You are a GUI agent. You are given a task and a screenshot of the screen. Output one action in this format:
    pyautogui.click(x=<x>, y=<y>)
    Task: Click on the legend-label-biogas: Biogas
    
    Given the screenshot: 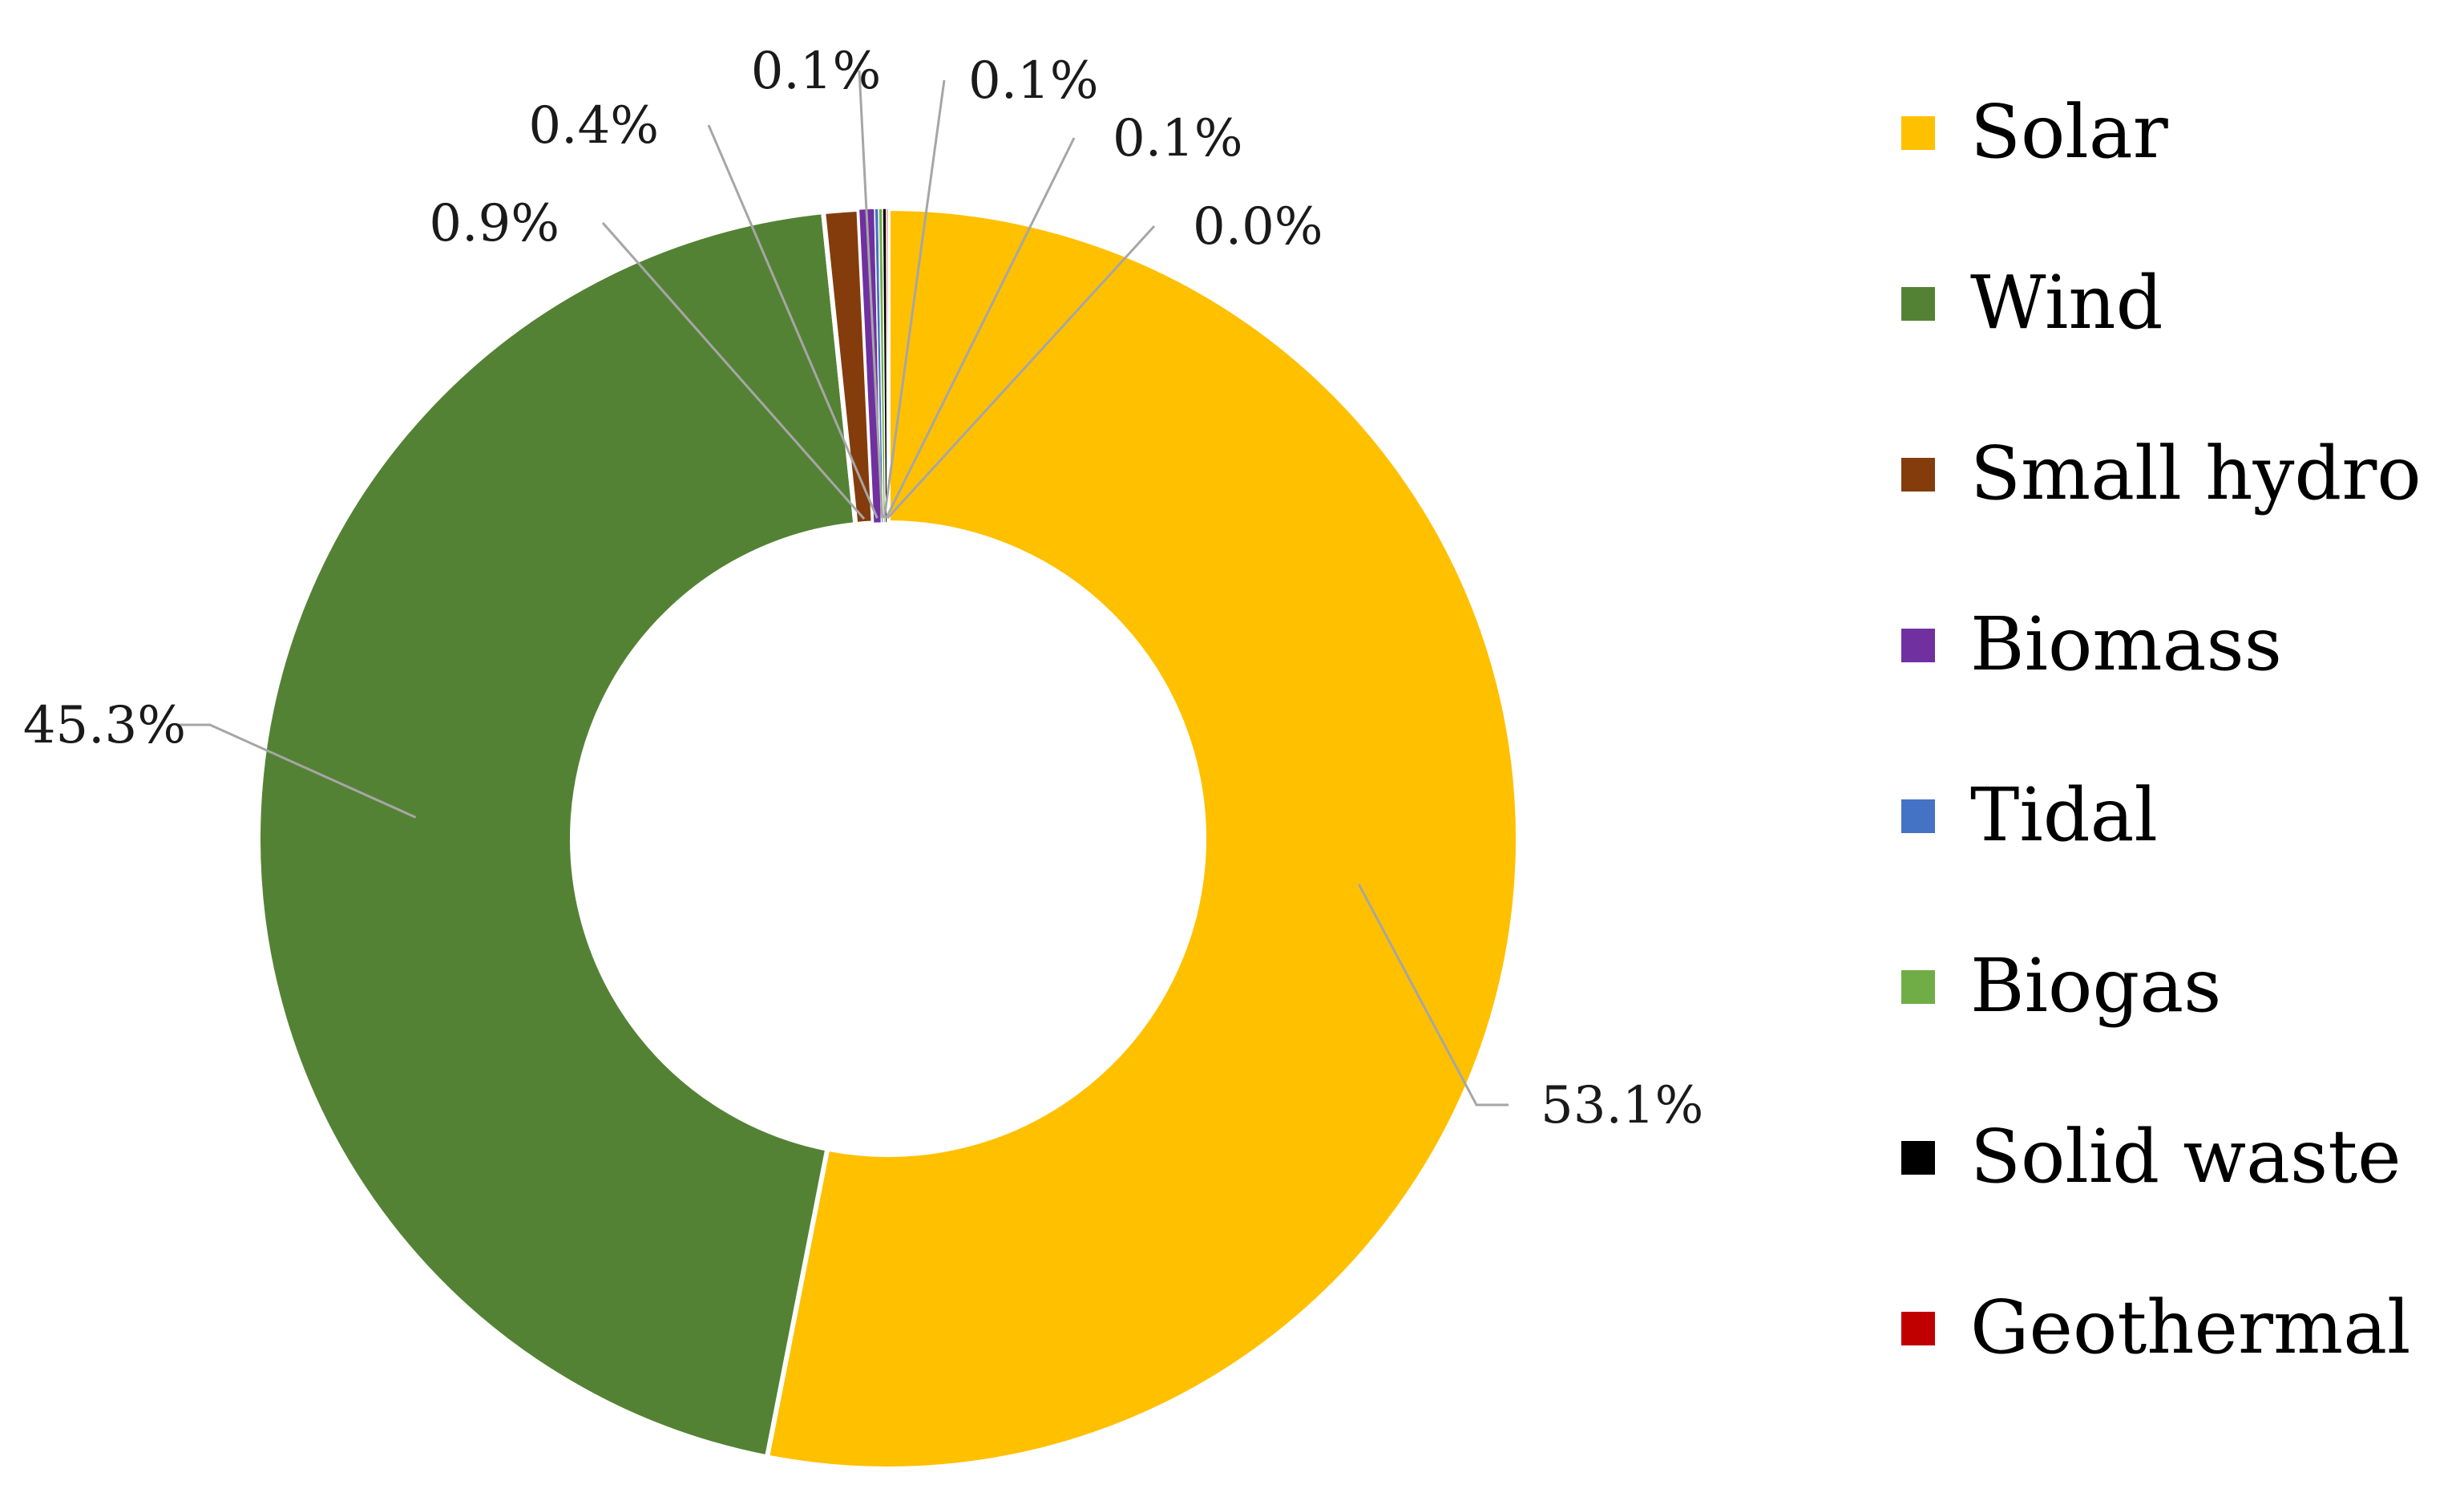 What is the action you would take?
    pyautogui.click(x=2096, y=986)
    